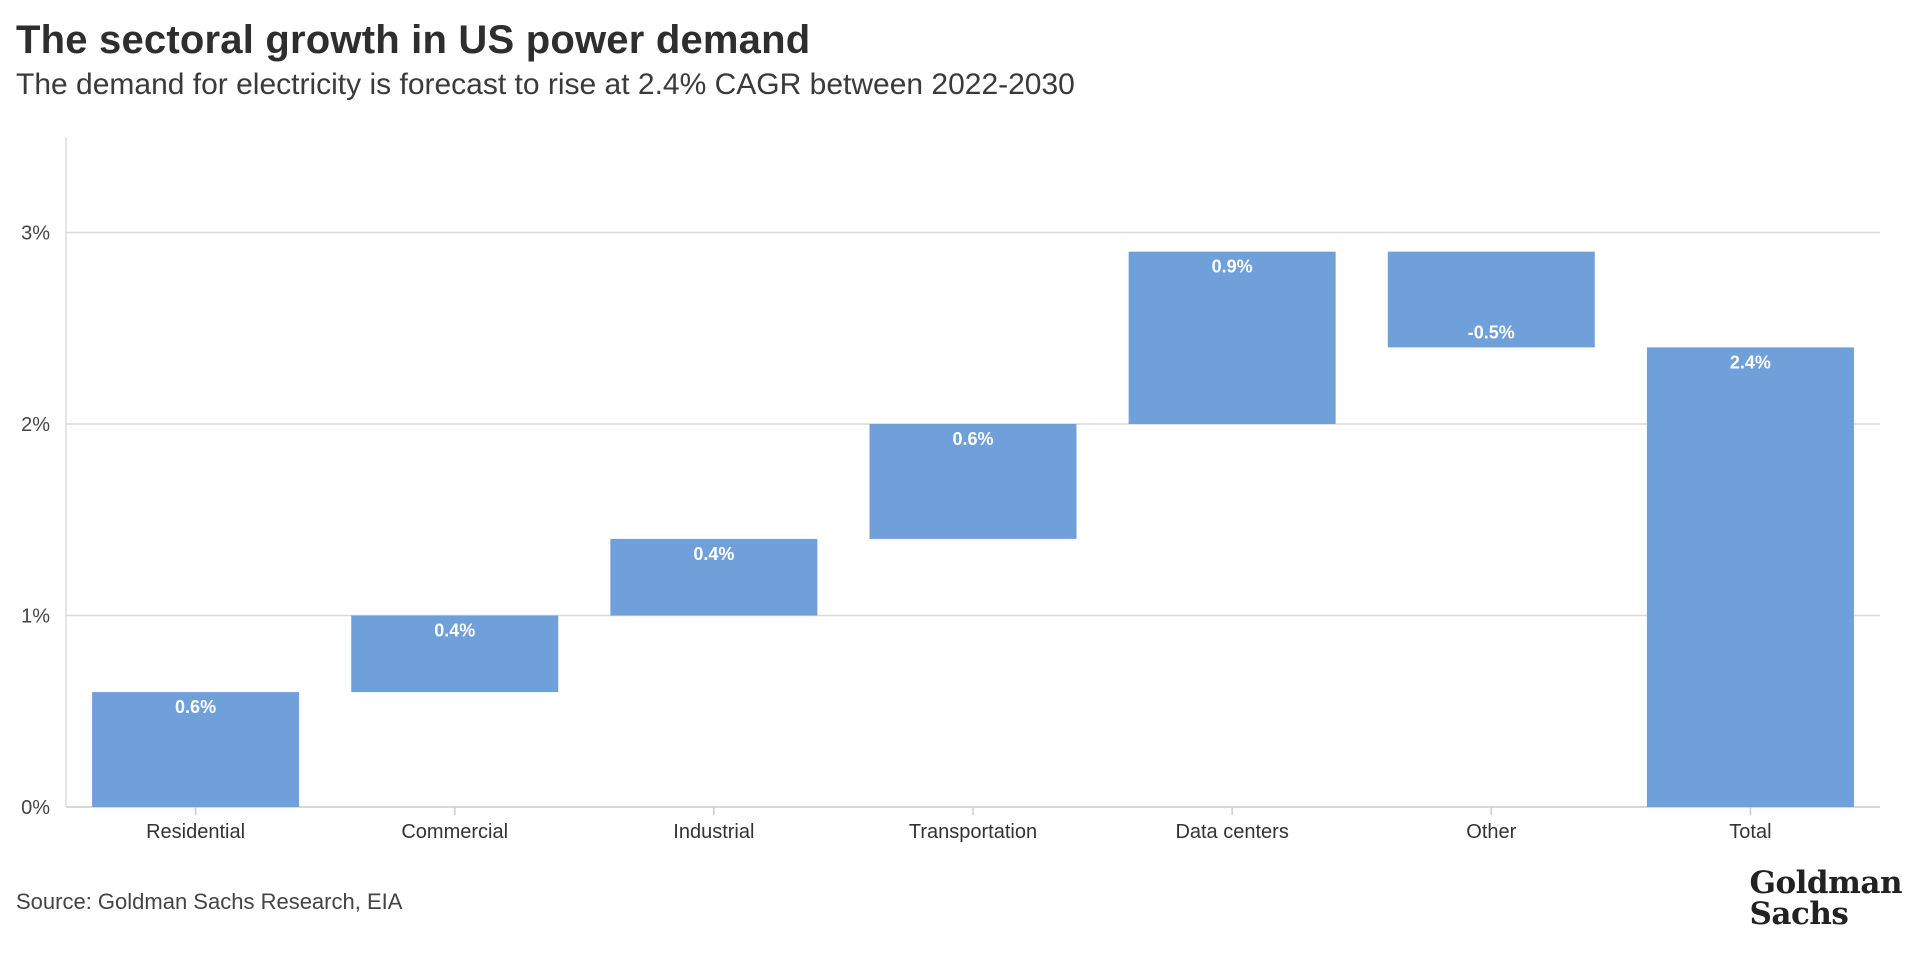 Image resolution: width=1918 pixels, height=954 pixels. Describe the element at coordinates (1491, 832) in the screenshot. I see `x-tick-label: Other` at that location.